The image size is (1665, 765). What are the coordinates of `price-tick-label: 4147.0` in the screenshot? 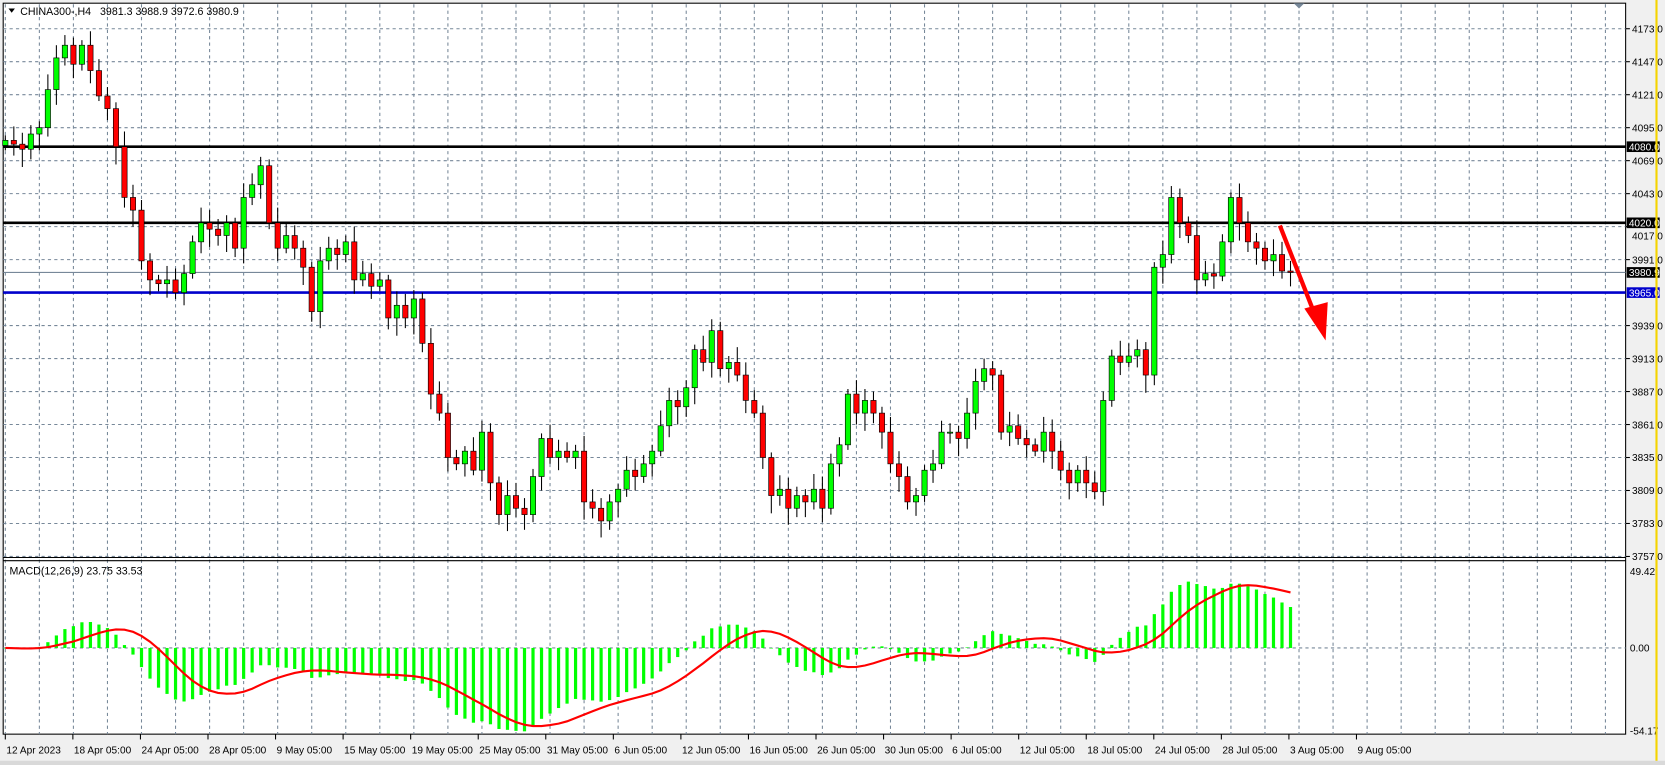 It's located at (1647, 62).